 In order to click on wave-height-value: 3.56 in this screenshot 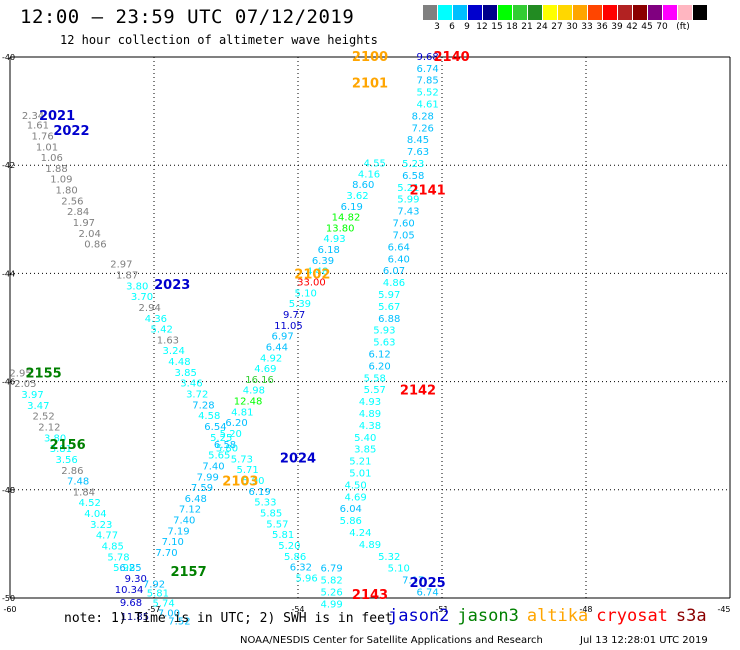, I will do `click(67, 460)`.